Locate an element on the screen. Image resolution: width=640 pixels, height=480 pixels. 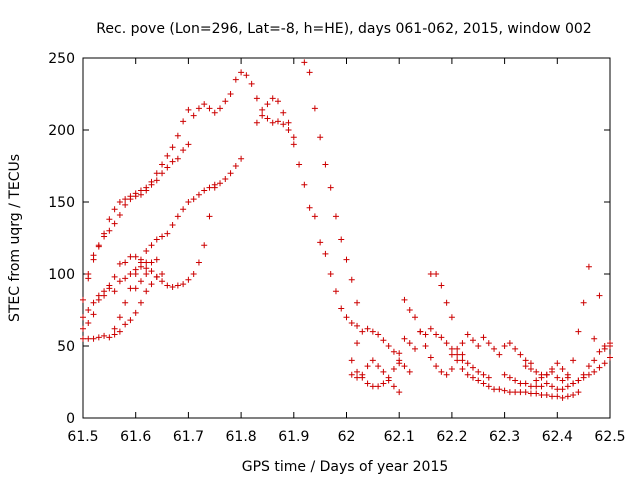
x-tick-label: 61.8 is located at coordinates (241, 437).